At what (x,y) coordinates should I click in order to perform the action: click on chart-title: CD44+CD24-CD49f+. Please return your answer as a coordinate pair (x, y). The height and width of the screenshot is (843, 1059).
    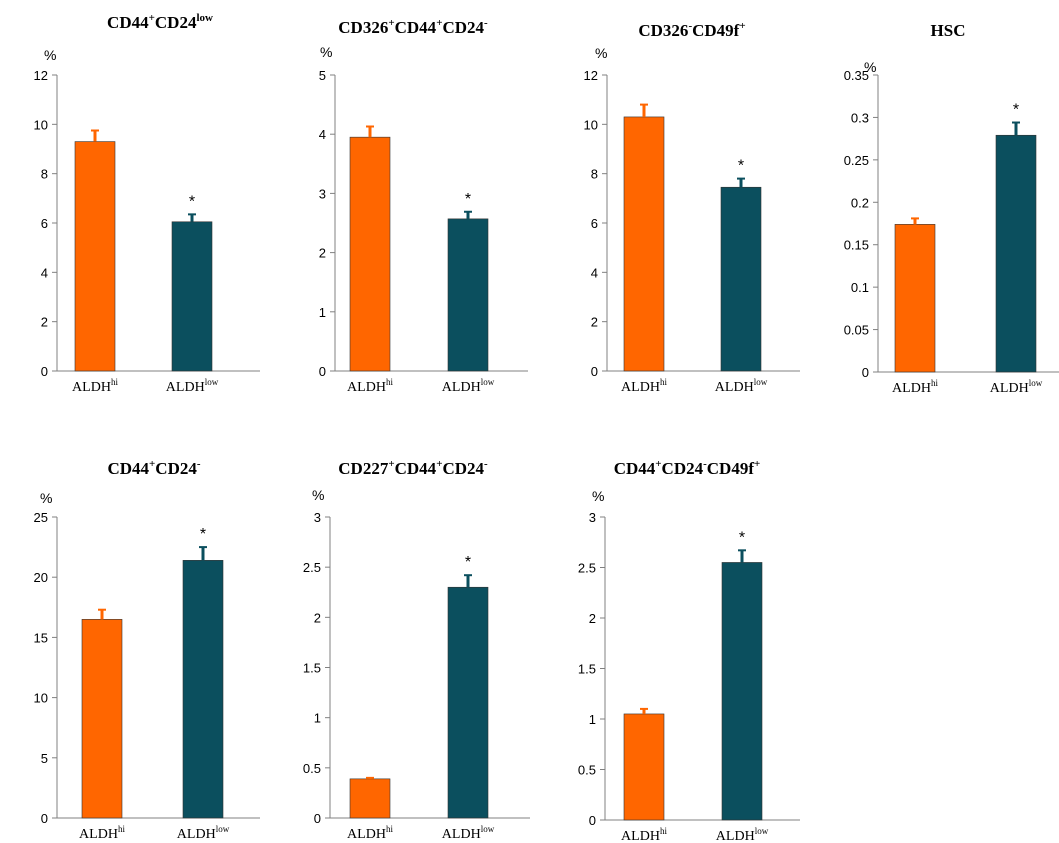
    Looking at the image, I should click on (687, 468).